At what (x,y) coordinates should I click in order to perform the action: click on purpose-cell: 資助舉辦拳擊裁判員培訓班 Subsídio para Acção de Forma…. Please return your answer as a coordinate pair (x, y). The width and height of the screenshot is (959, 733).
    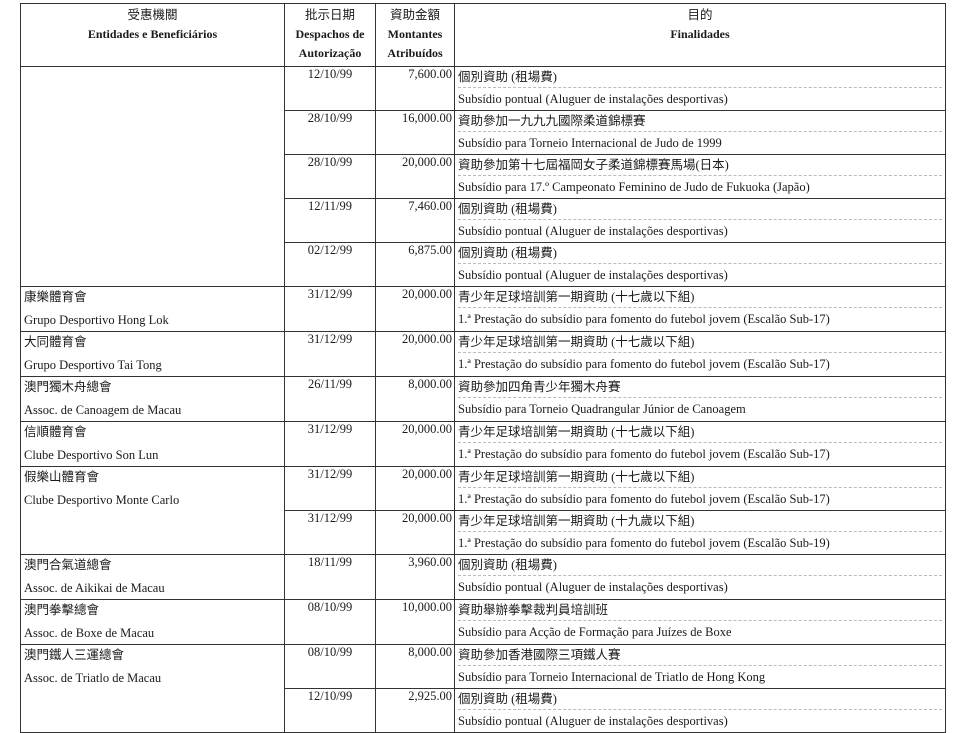
    Looking at the image, I should click on (700, 622).